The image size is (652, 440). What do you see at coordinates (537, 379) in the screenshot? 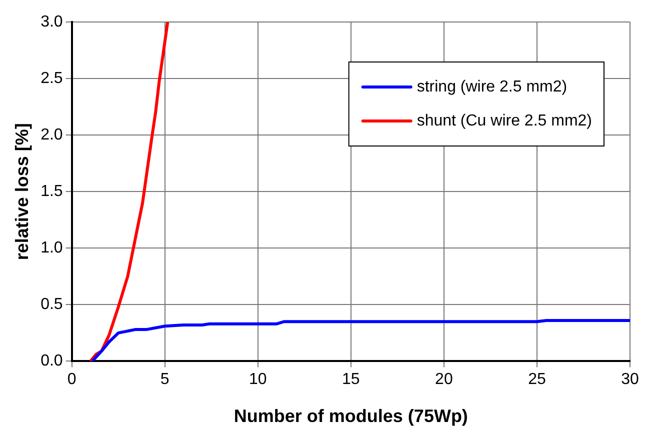
I see `x-tick-label: 25` at bounding box center [537, 379].